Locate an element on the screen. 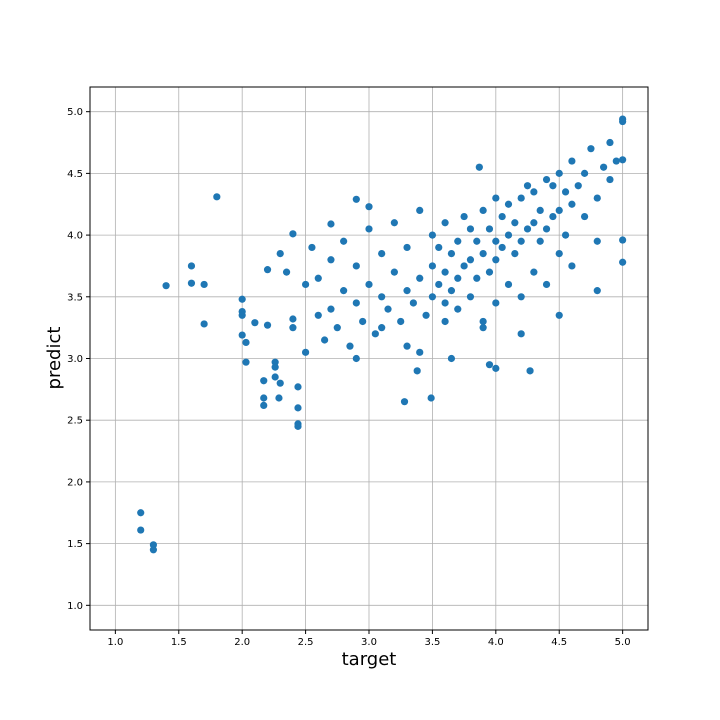 Image resolution: width=720 pixels, height=720 pixels. x-tick-label: 2.0 is located at coordinates (242, 642).